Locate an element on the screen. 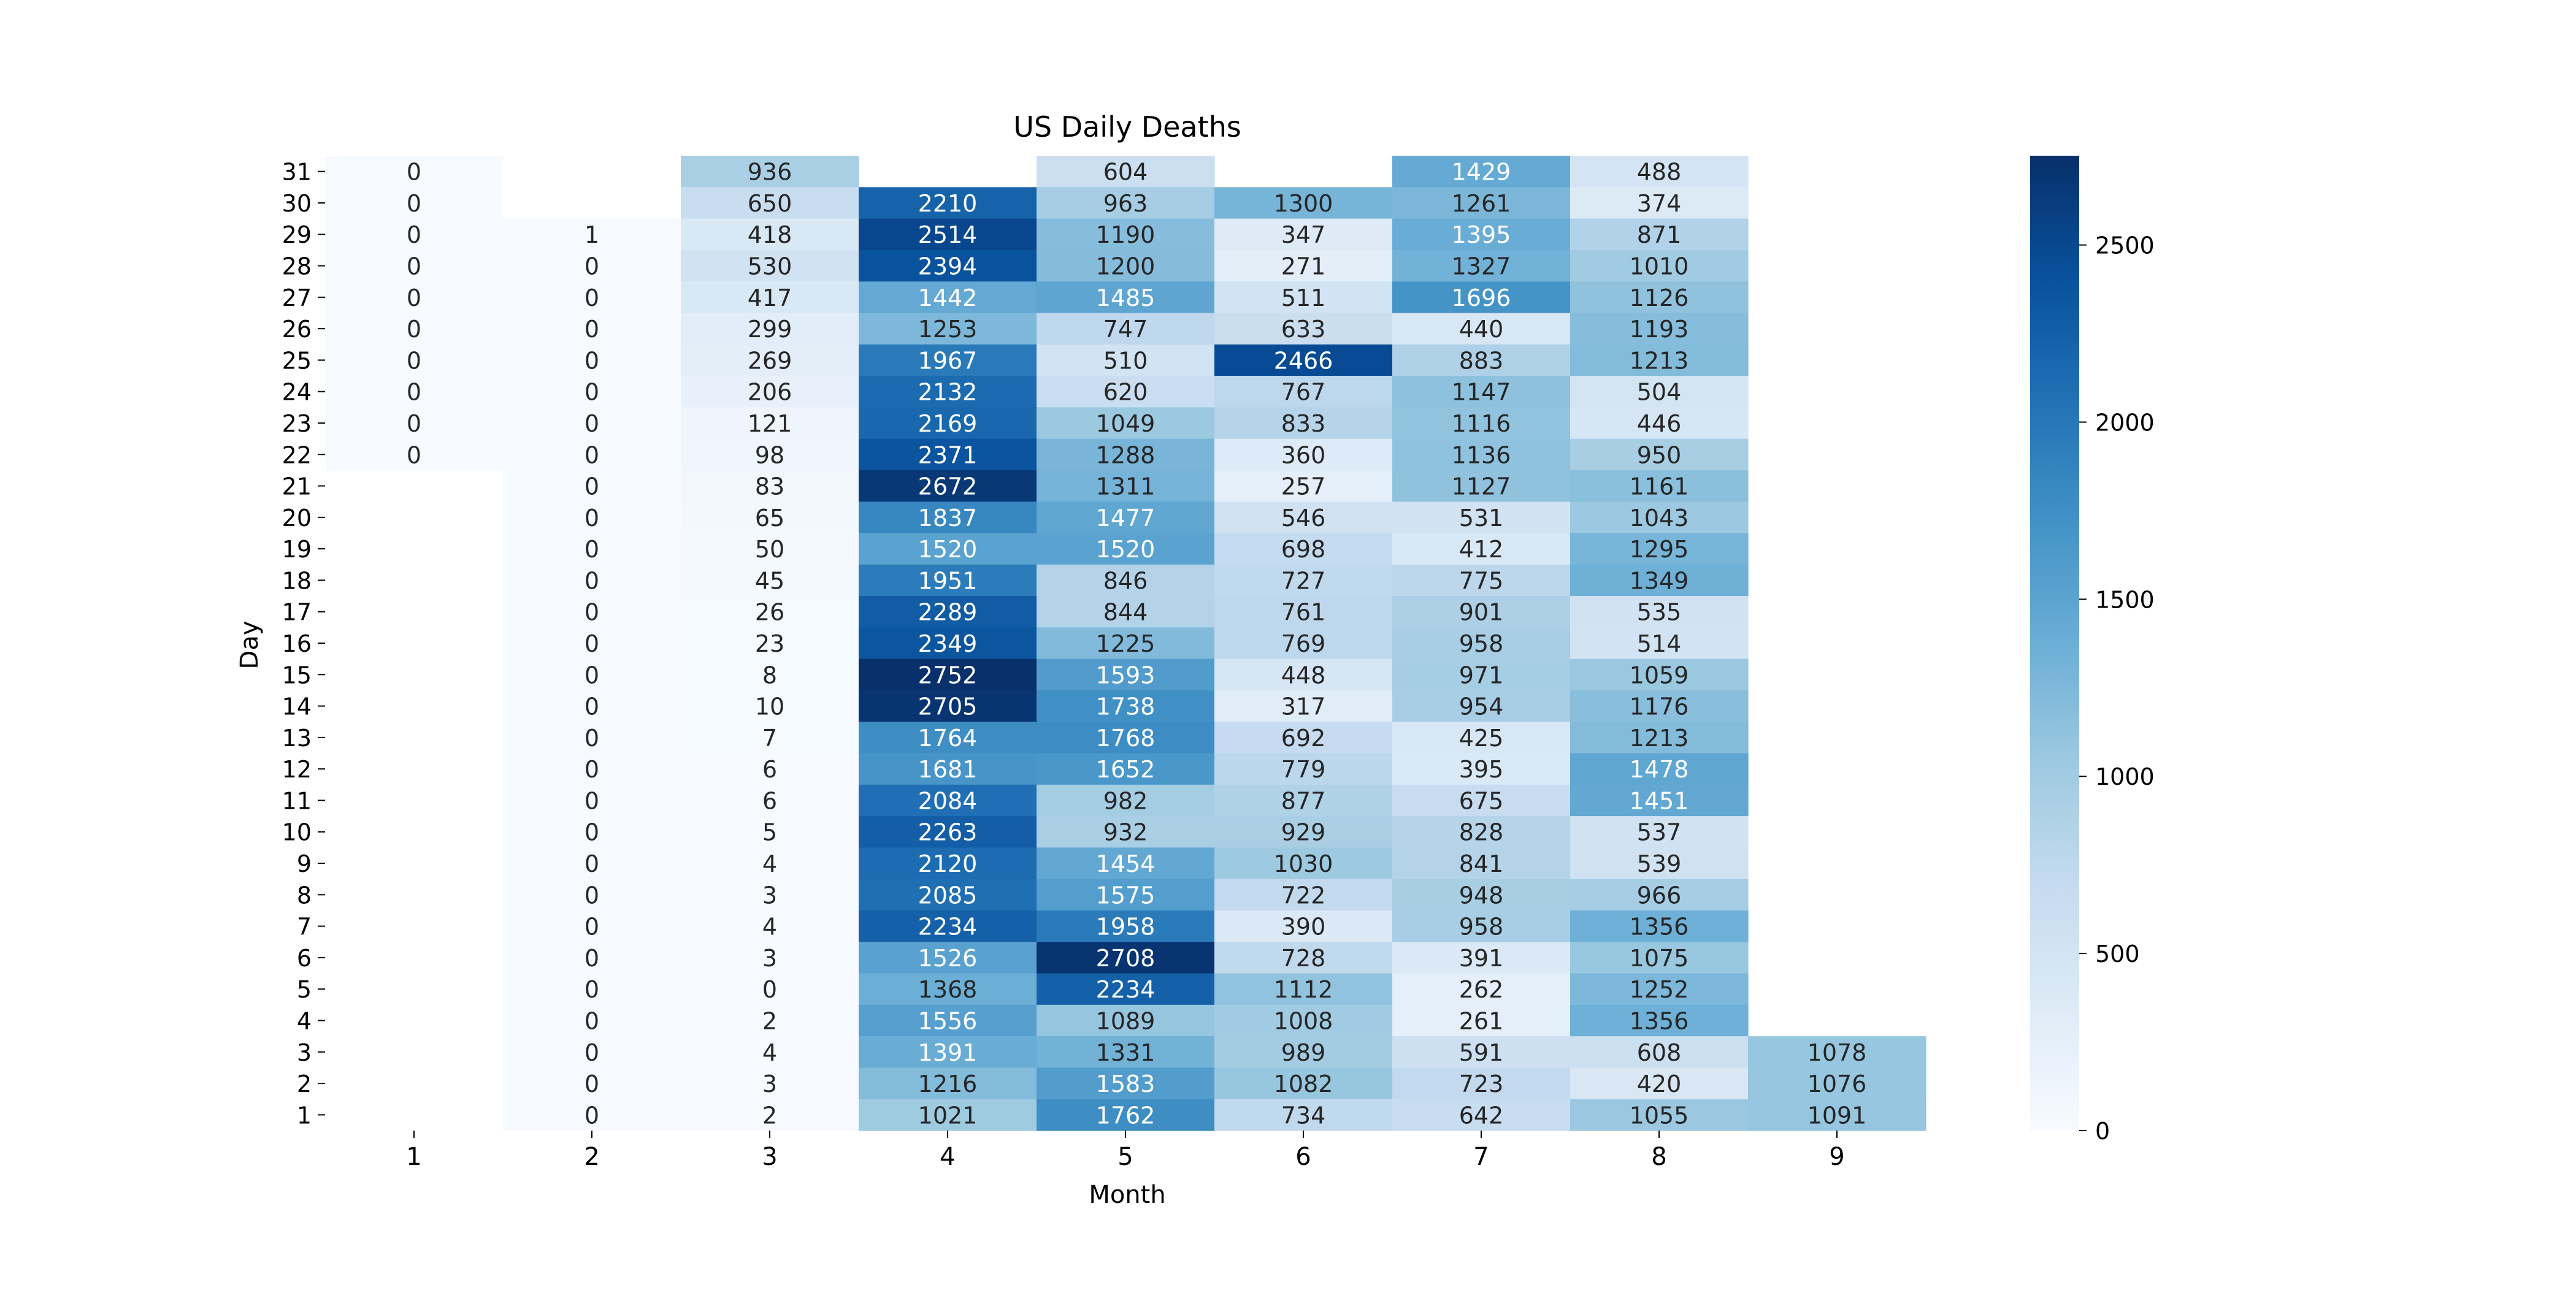  colorbar-gradient is located at coordinates (2054, 643).